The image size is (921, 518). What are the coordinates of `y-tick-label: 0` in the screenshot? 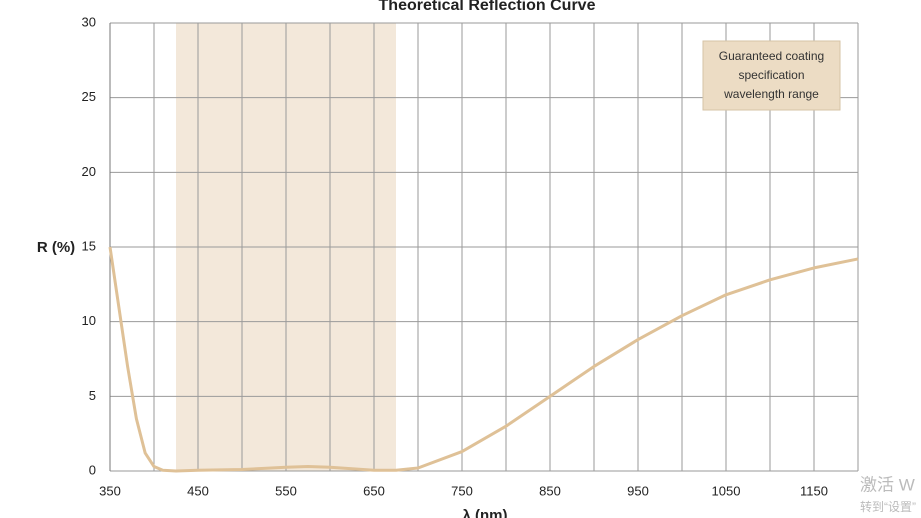 It's located at (92, 469).